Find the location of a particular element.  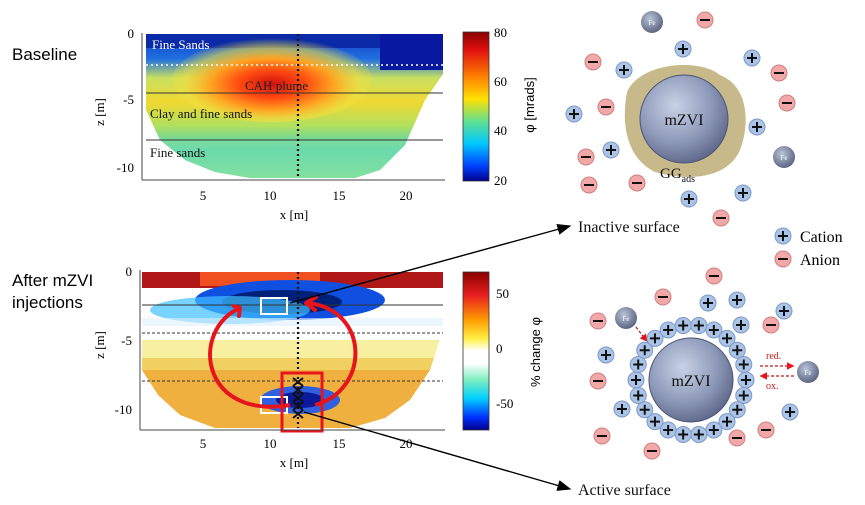

ox-label: ox. is located at coordinates (772, 386).